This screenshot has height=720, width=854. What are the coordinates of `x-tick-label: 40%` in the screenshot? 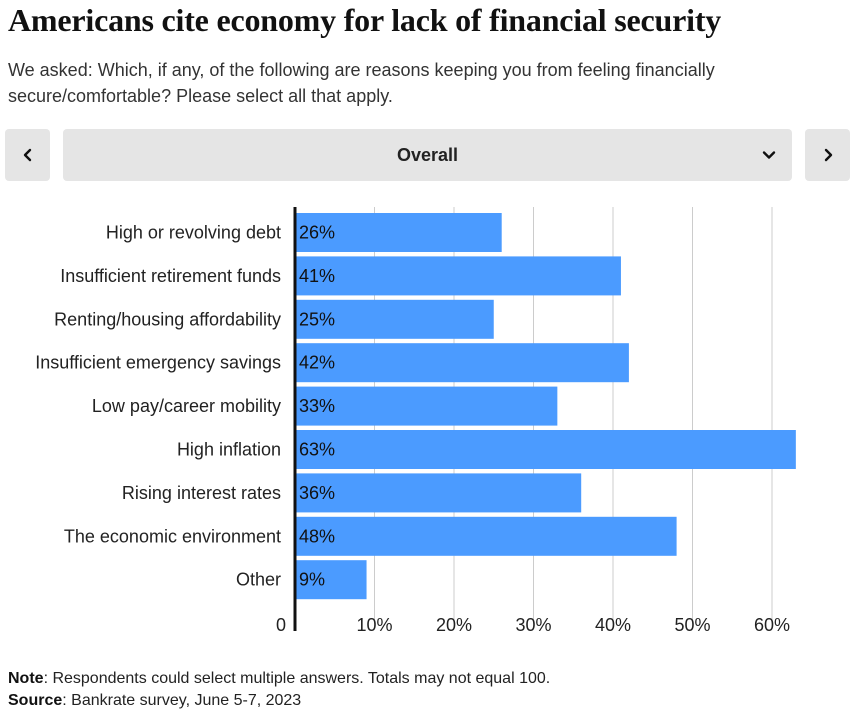 It's located at (613, 625).